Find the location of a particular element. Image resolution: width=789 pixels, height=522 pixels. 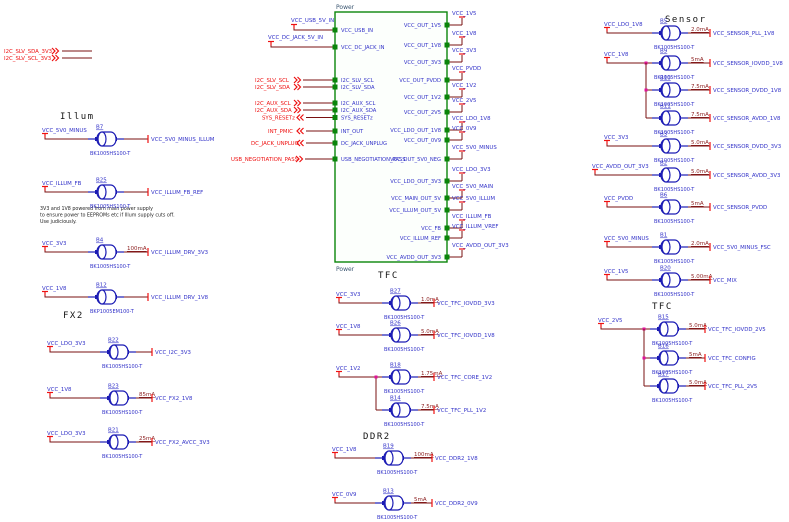

net-label: VCC_TFC_PLL_2V5 is located at coordinates (732, 387).